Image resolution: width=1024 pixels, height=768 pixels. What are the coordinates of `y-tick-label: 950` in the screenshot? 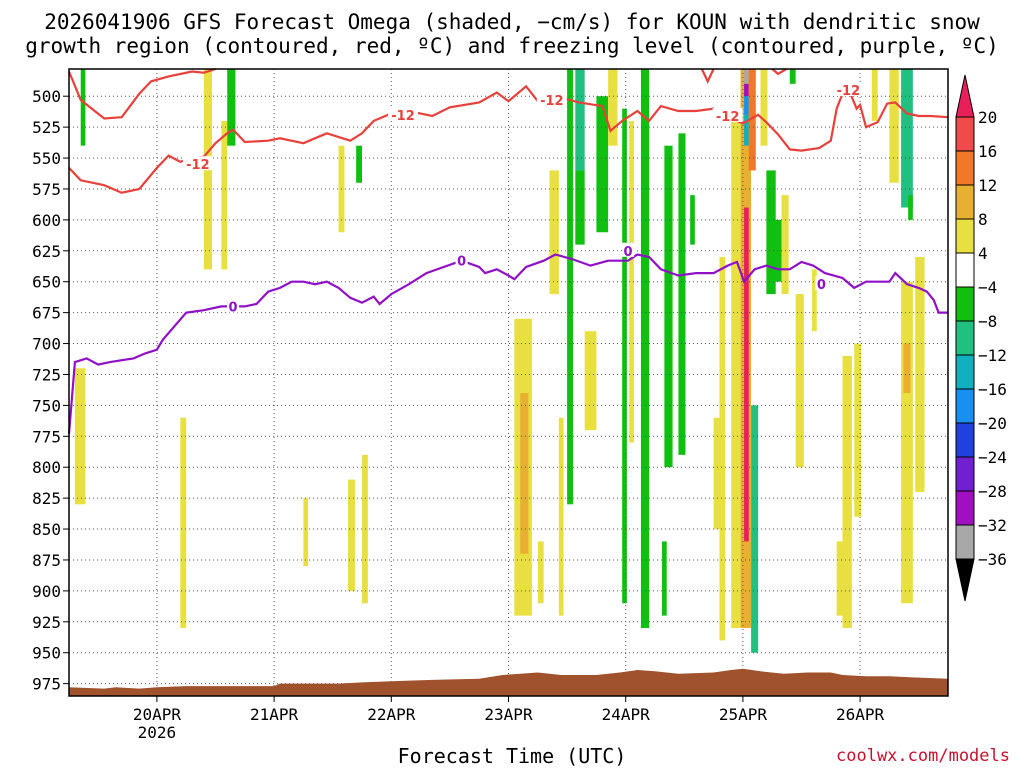 It's located at (46, 653).